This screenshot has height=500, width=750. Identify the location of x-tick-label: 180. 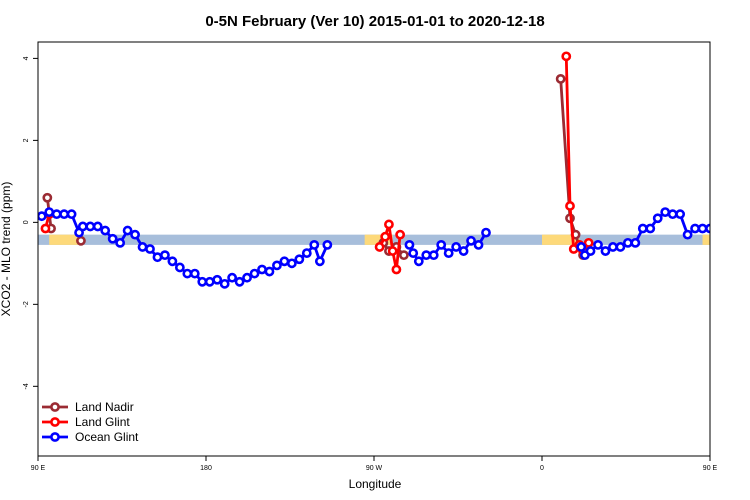
(206, 468).